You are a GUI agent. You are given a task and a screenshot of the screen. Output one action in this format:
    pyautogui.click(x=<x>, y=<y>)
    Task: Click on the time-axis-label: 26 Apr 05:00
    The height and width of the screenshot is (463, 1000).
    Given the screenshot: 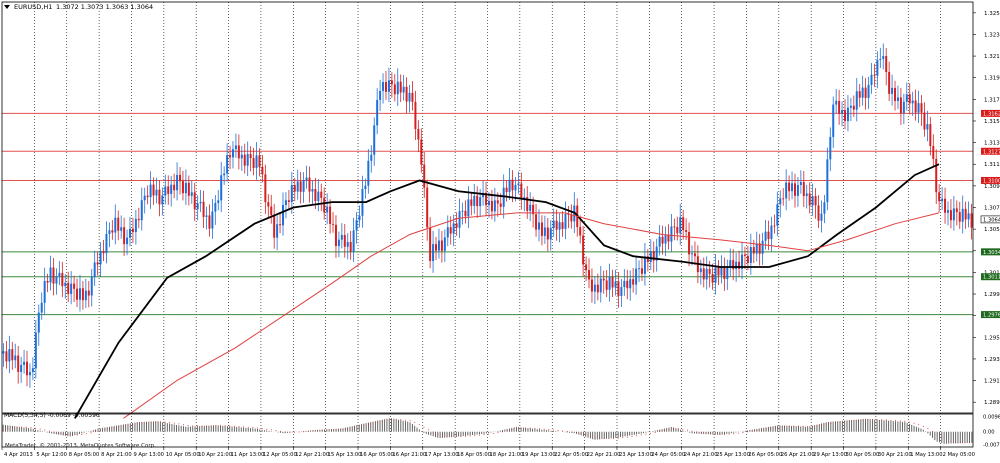 What is the action you would take?
    pyautogui.click(x=765, y=455)
    